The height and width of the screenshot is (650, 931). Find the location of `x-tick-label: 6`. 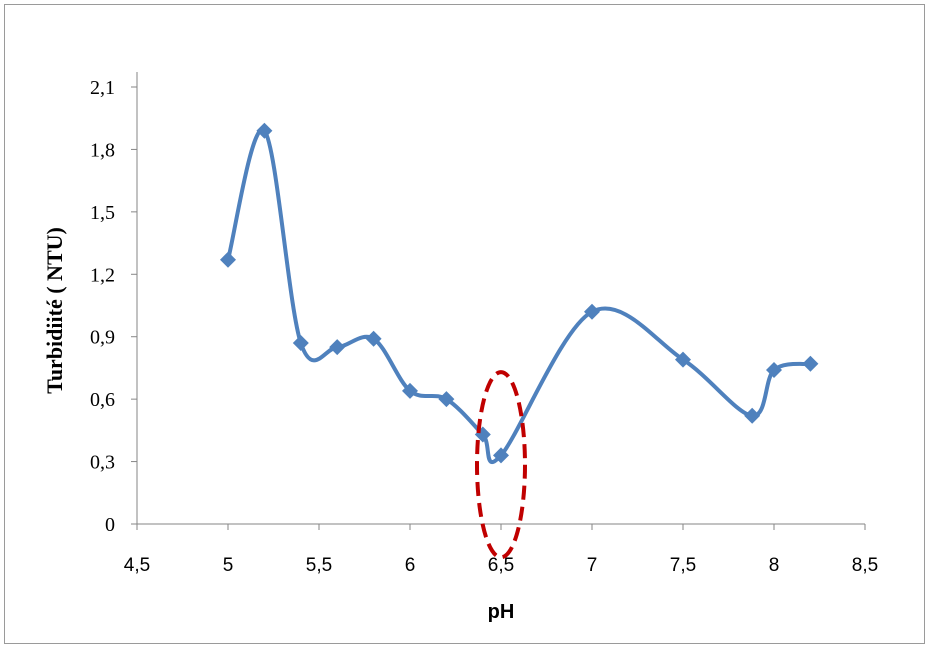

x-tick-label: 6 is located at coordinates (410, 565).